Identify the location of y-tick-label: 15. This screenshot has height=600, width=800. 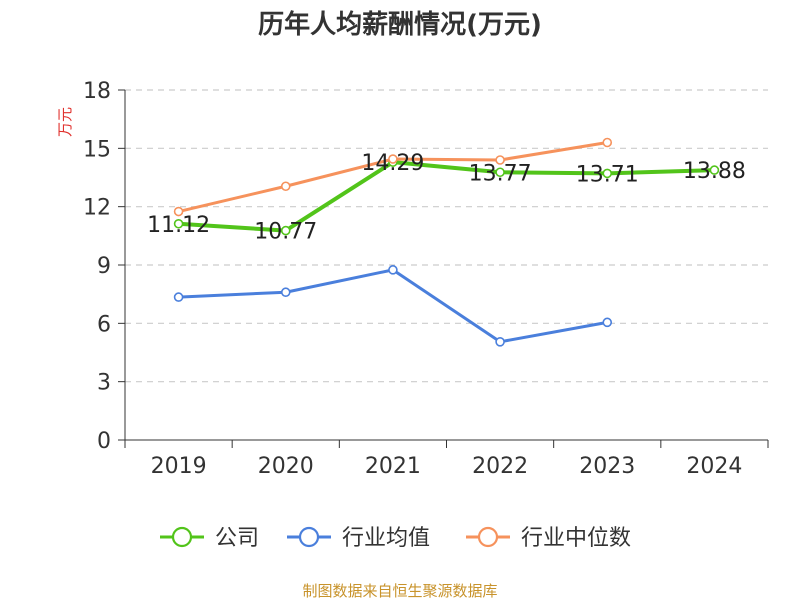
(97, 149).